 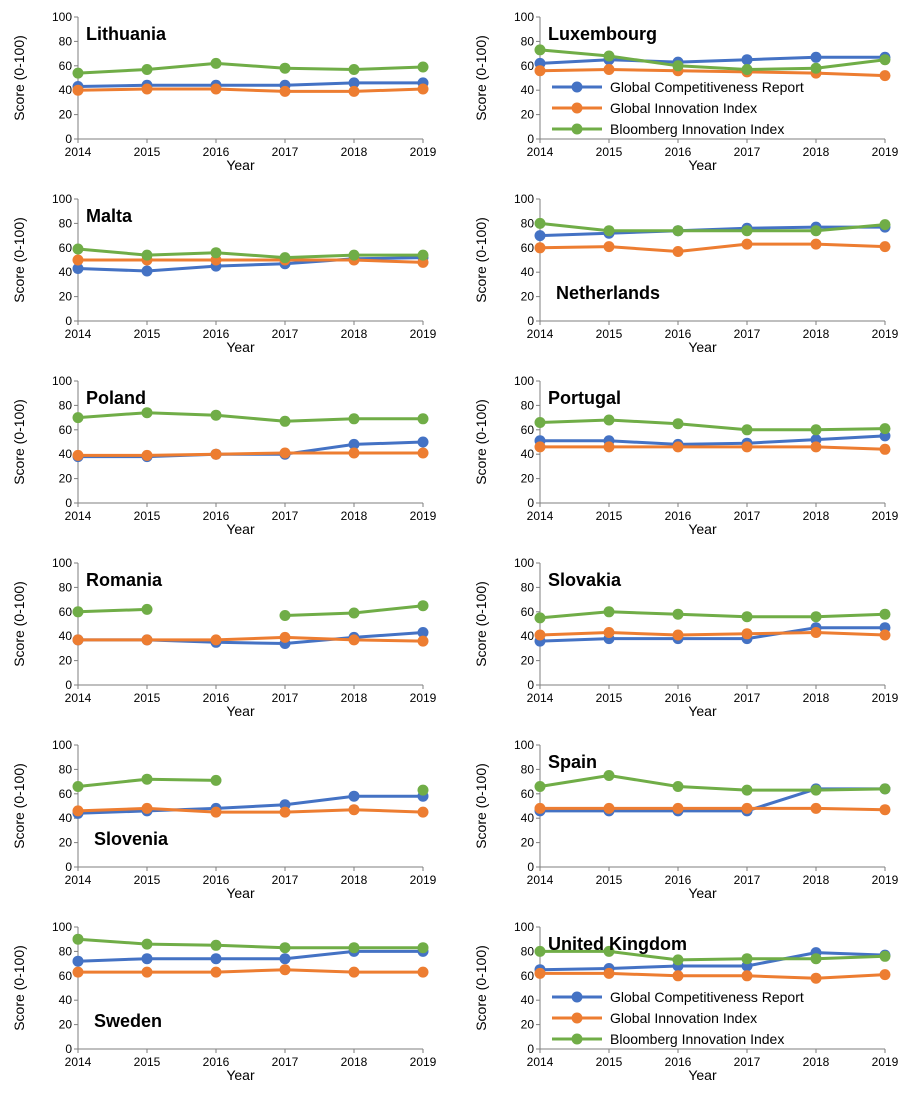 I want to click on panel-title: Portugal, so click(x=584, y=398).